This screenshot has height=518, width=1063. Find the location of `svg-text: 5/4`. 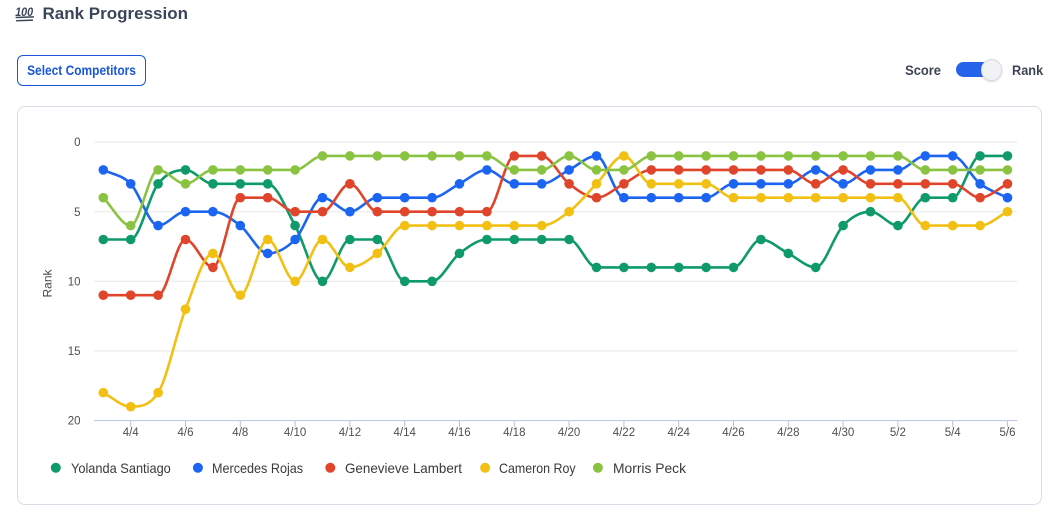

svg-text: 5/4 is located at coordinates (953, 433).